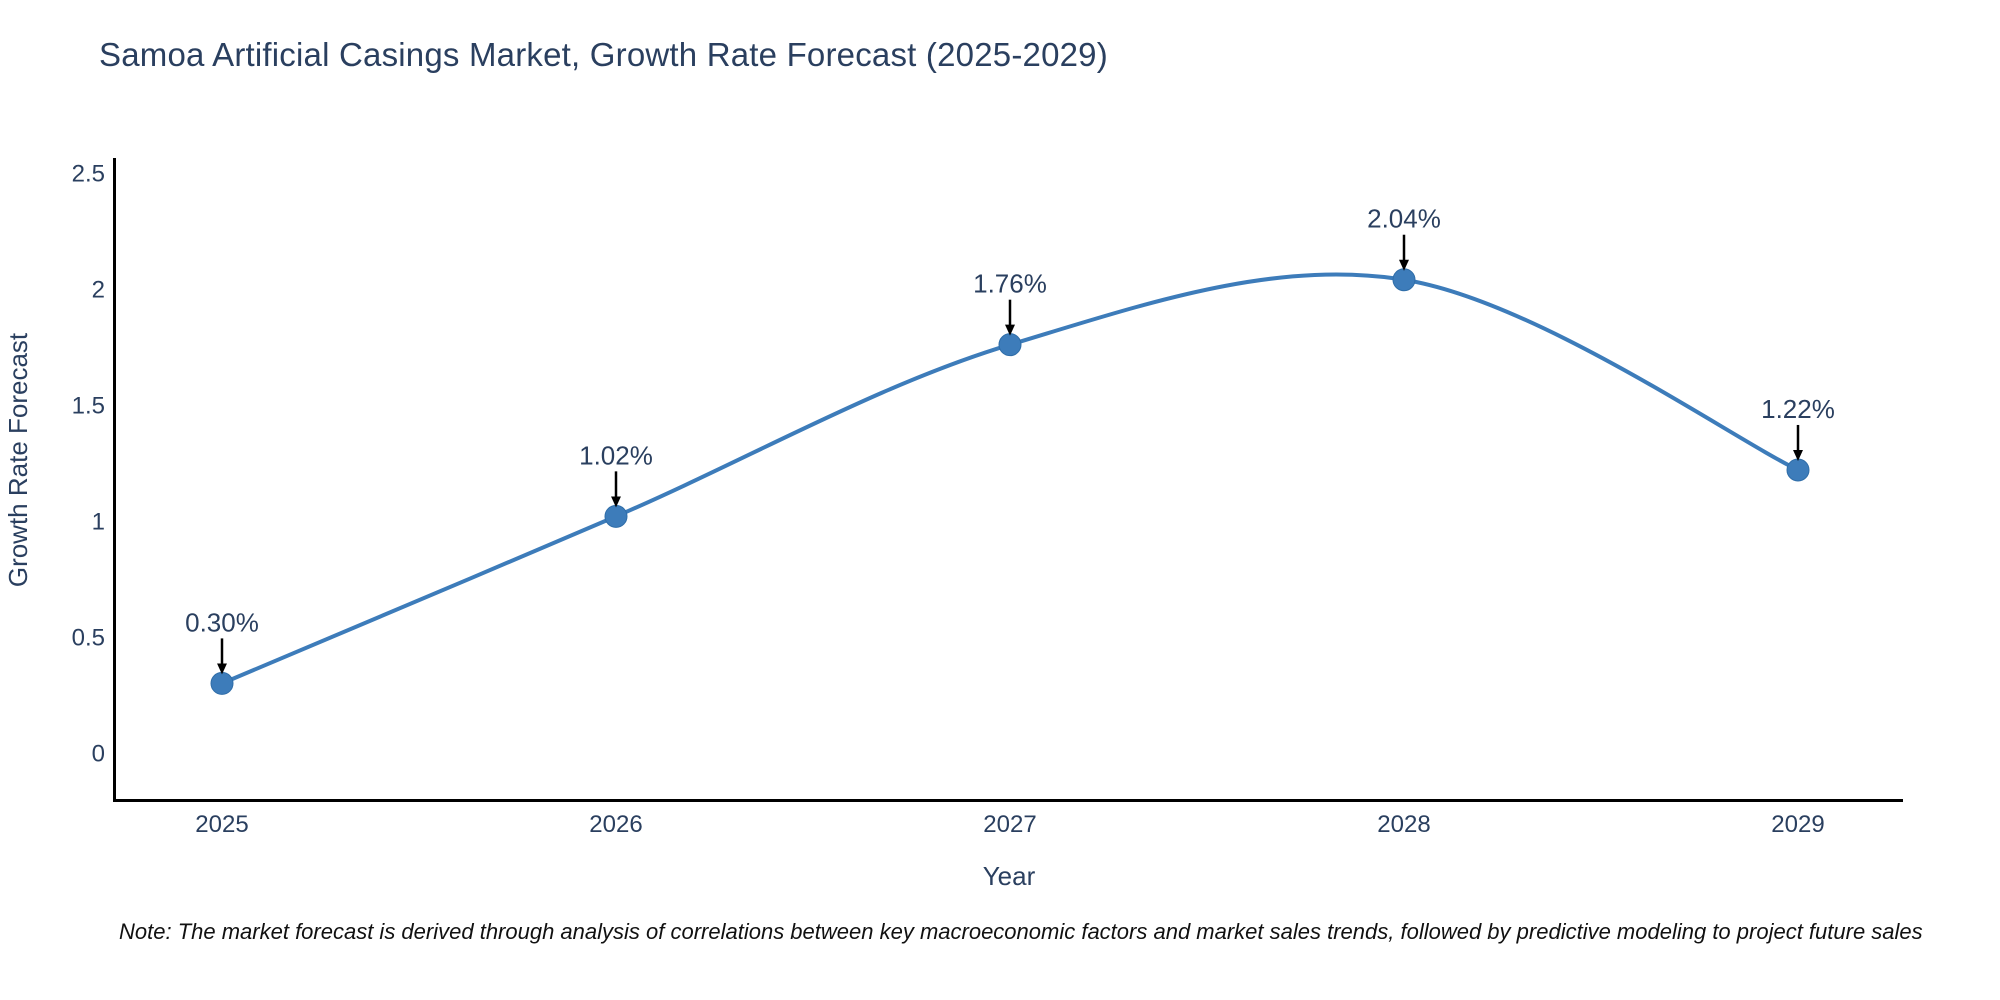 The image size is (2000, 1000). What do you see at coordinates (616, 455) in the screenshot?
I see `annotation-label: 1.02%` at bounding box center [616, 455].